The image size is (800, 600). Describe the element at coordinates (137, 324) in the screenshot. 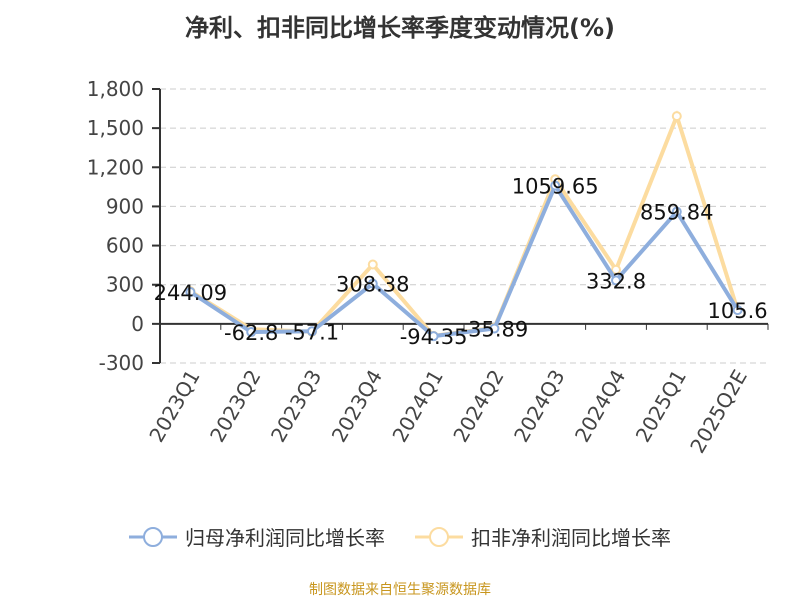

I see `y-tick-label: 0` at that location.